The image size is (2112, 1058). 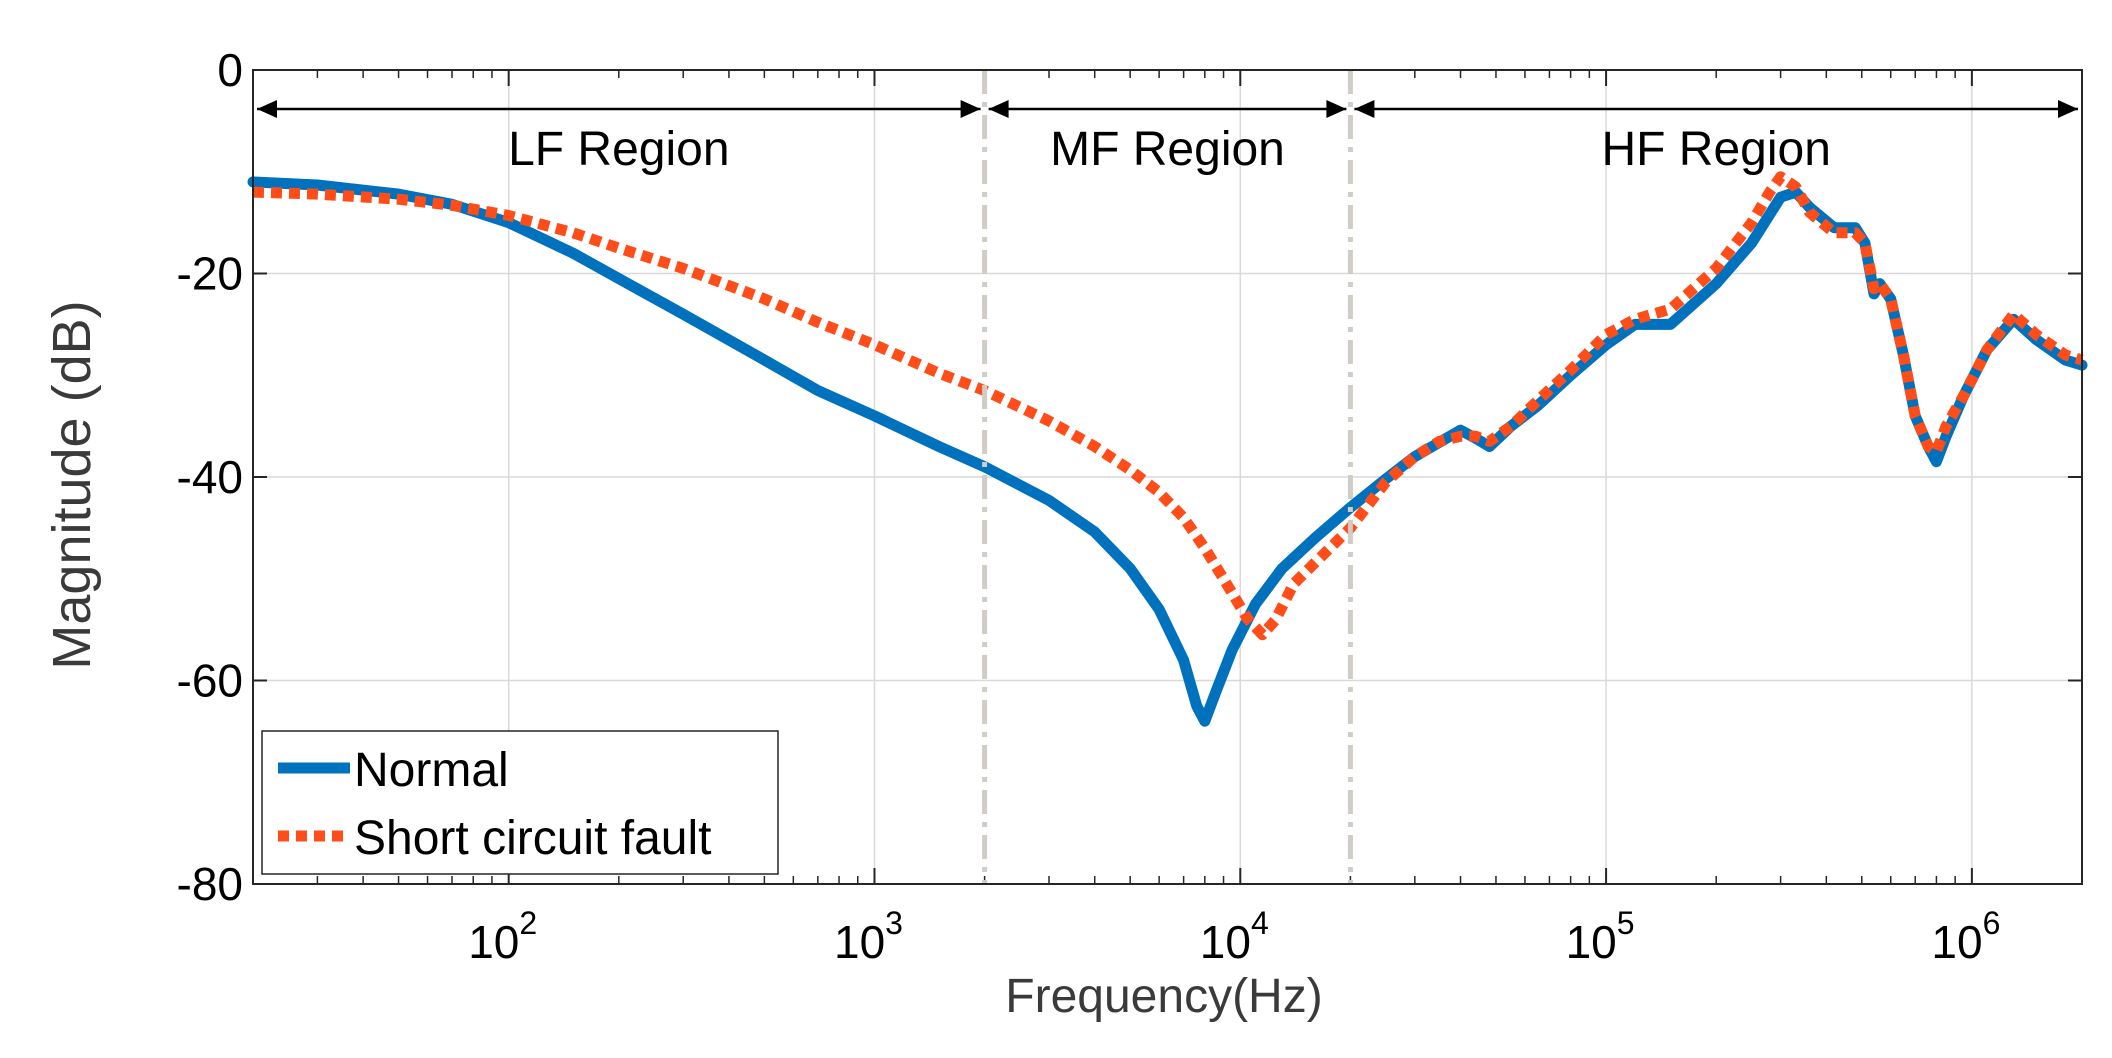 I want to click on legend: Normal Short circuit fault, so click(x=520, y=802).